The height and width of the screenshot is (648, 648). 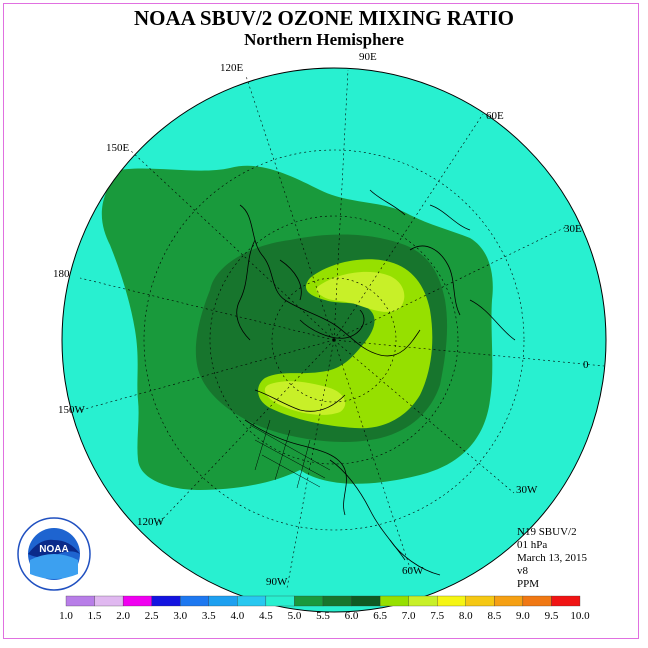 What do you see at coordinates (495, 116) in the screenshot?
I see `lon-label-60e: 60E` at bounding box center [495, 116].